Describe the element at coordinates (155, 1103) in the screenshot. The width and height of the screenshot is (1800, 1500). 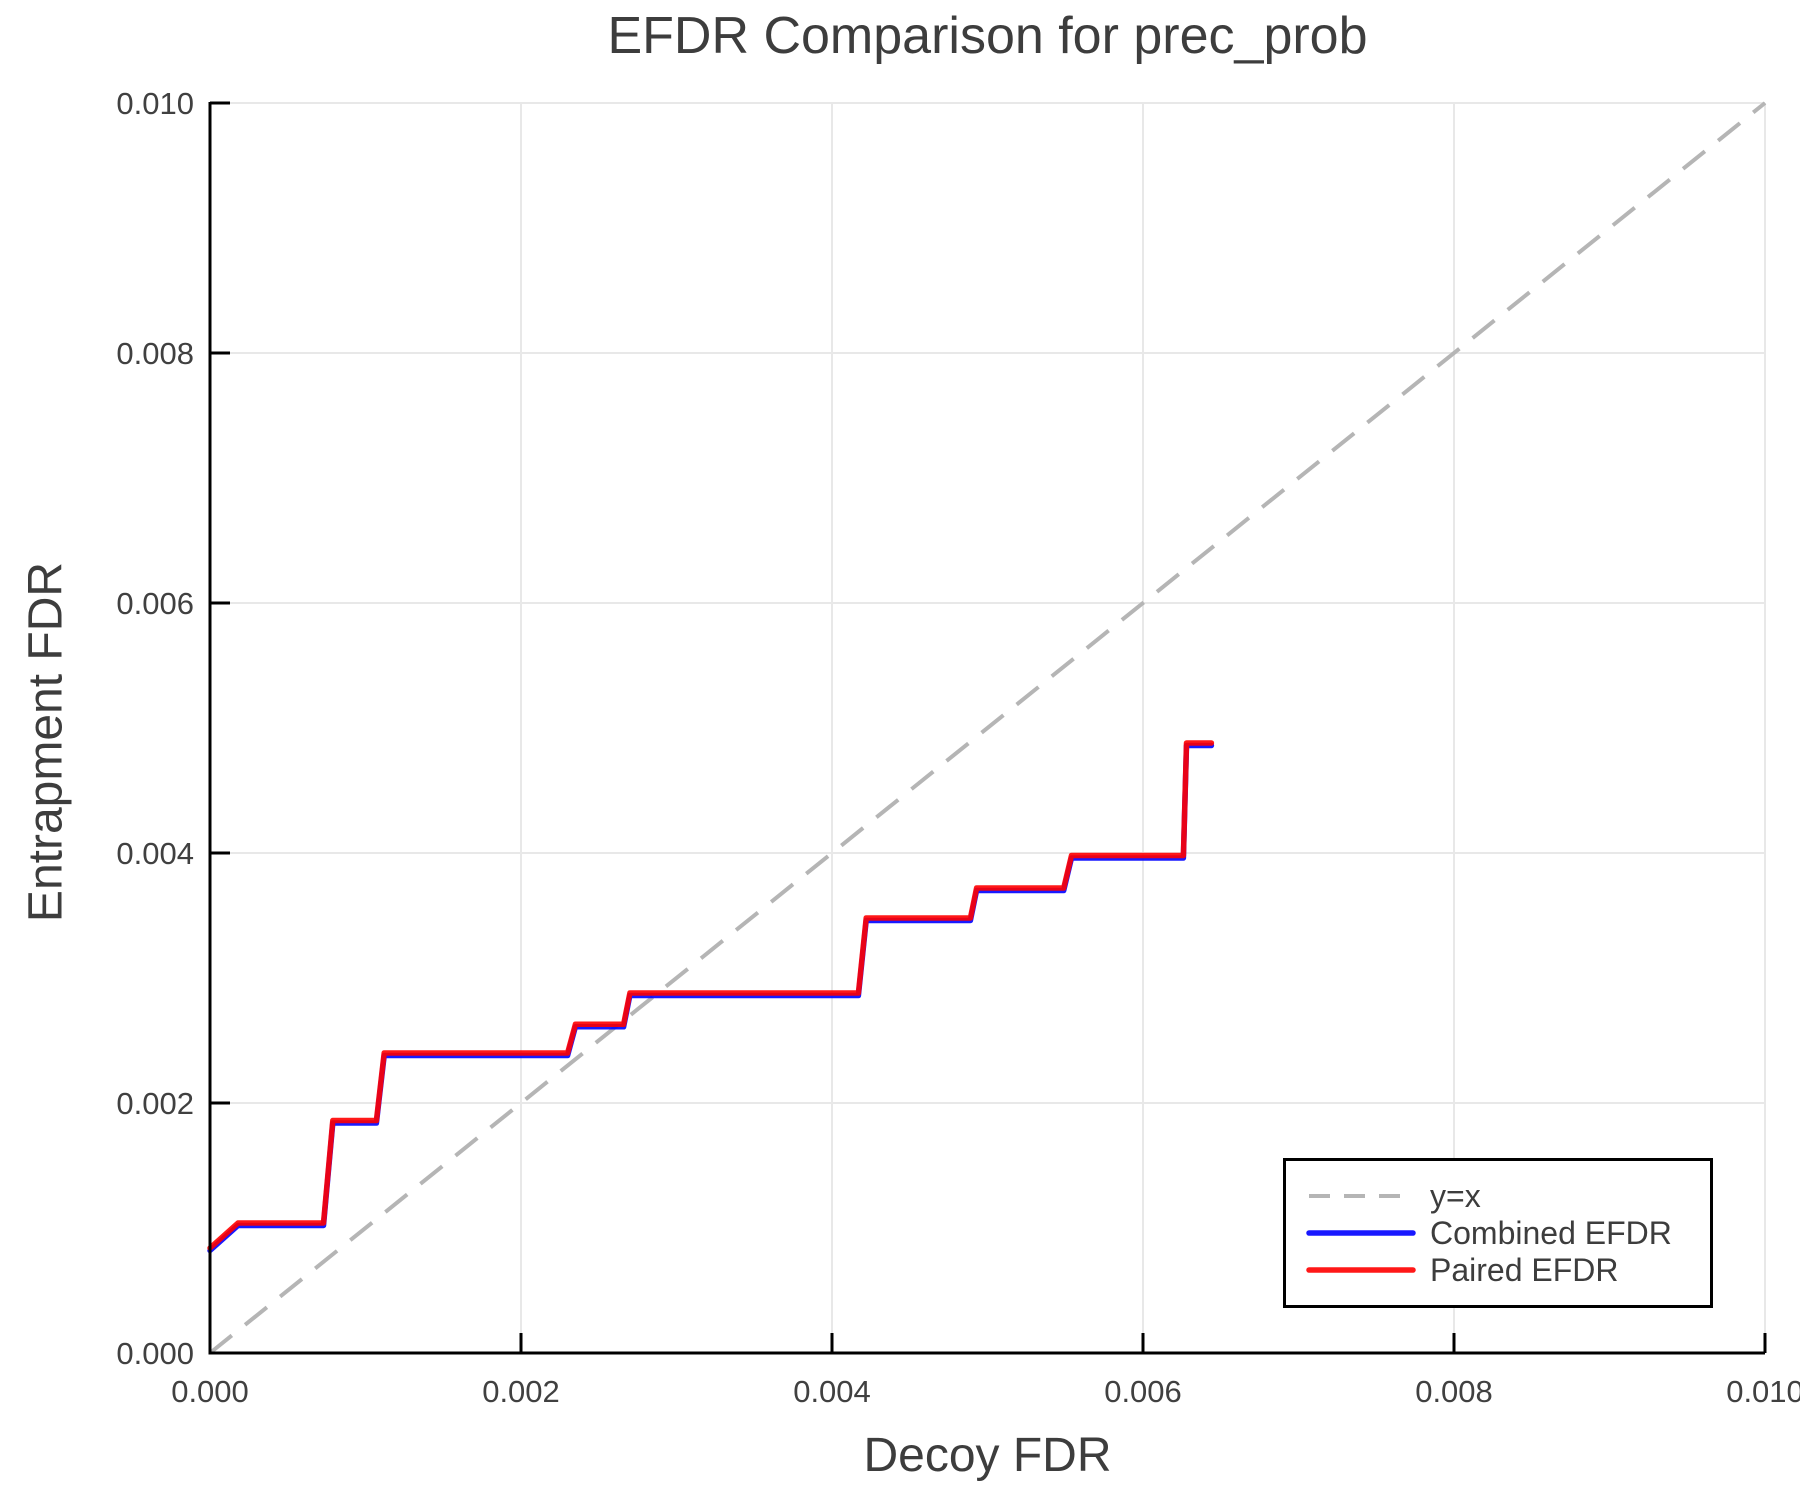
I see `y-tick-label: 0.002` at that location.